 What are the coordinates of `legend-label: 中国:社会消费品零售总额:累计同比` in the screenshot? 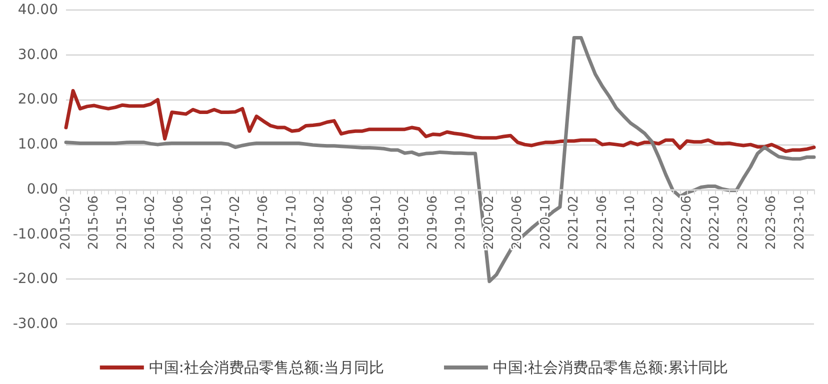 It's located at (610, 367).